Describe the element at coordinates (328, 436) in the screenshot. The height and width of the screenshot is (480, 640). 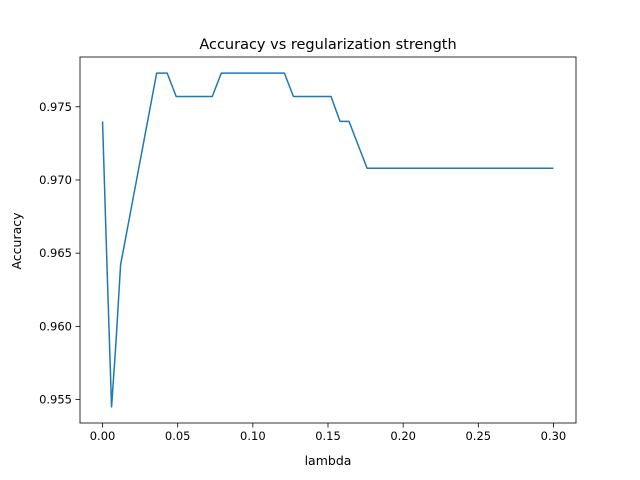
I see `x-tick-label: 0.15` at that location.